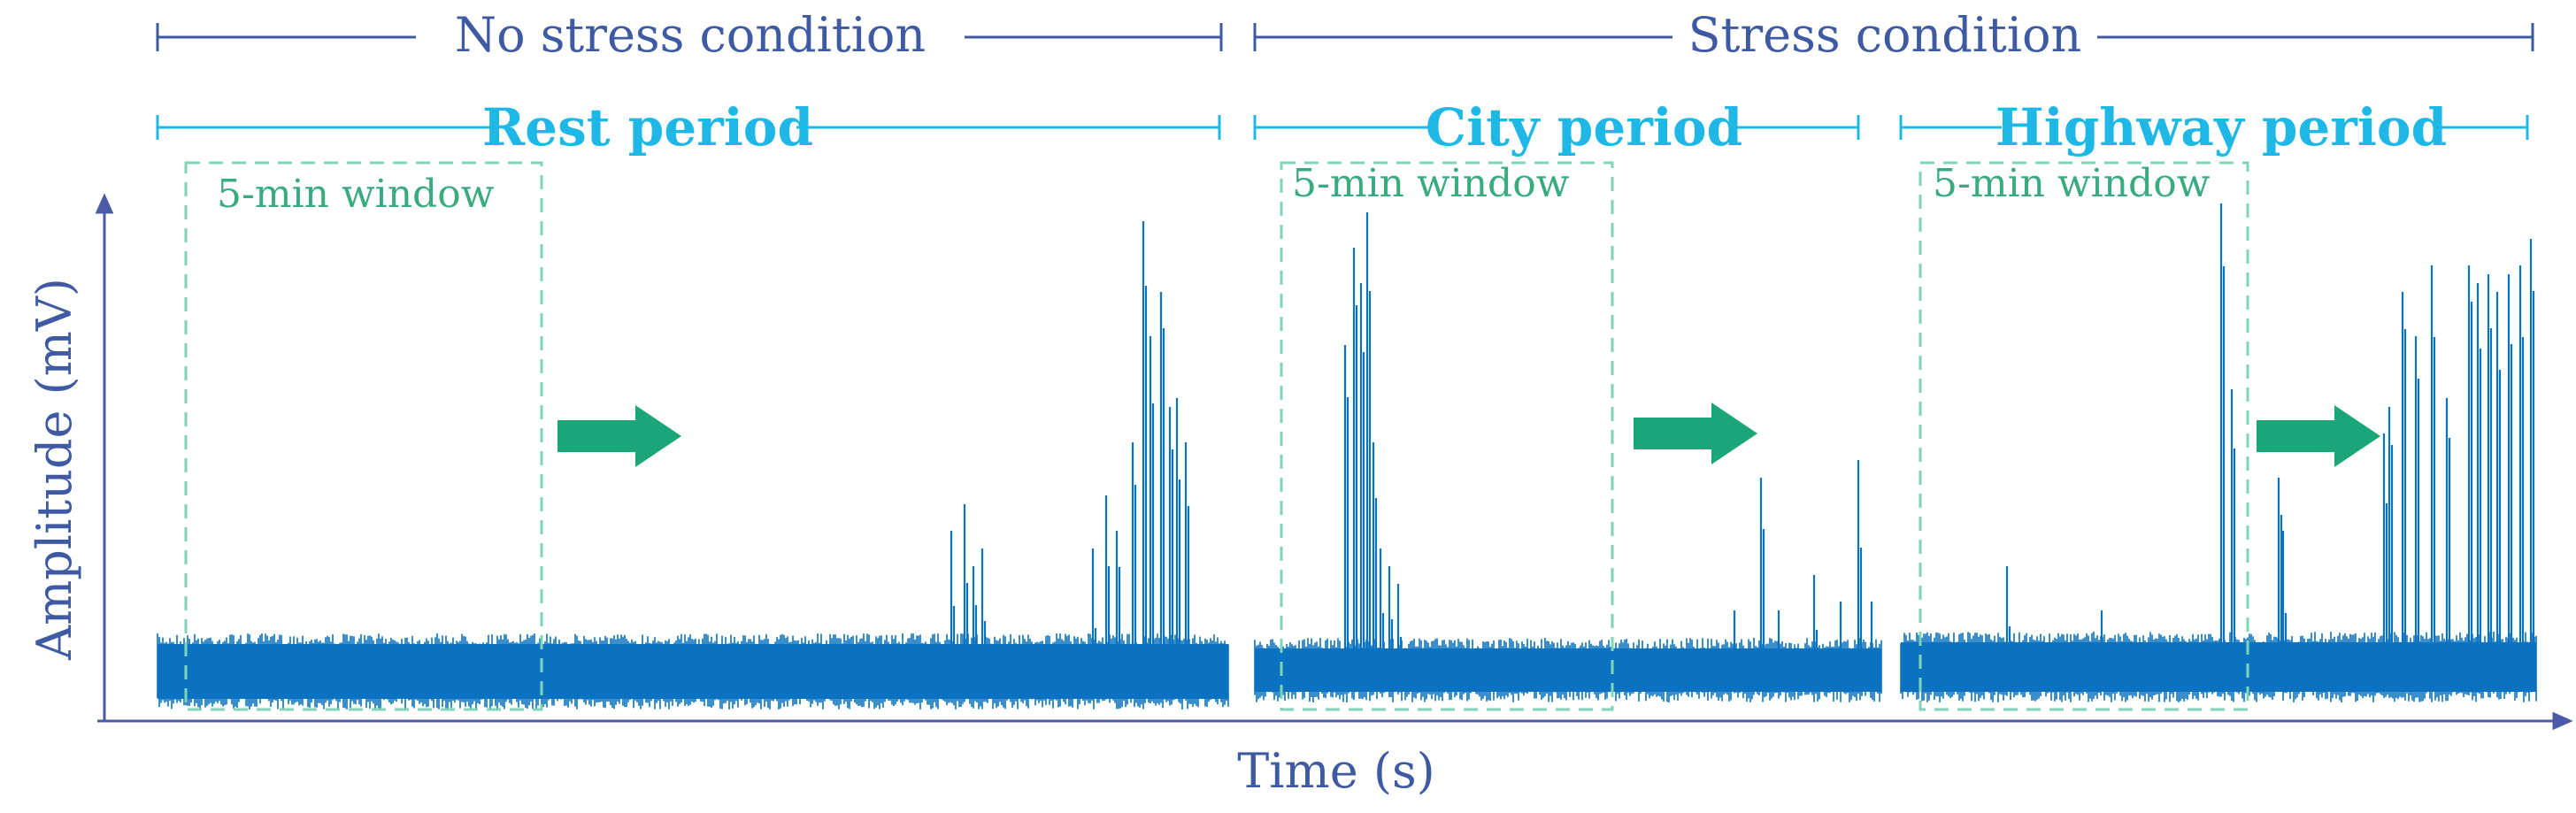 This screenshot has height=813, width=2576. What do you see at coordinates (356, 194) in the screenshot?
I see `window-label-rest: 5-min window` at bounding box center [356, 194].